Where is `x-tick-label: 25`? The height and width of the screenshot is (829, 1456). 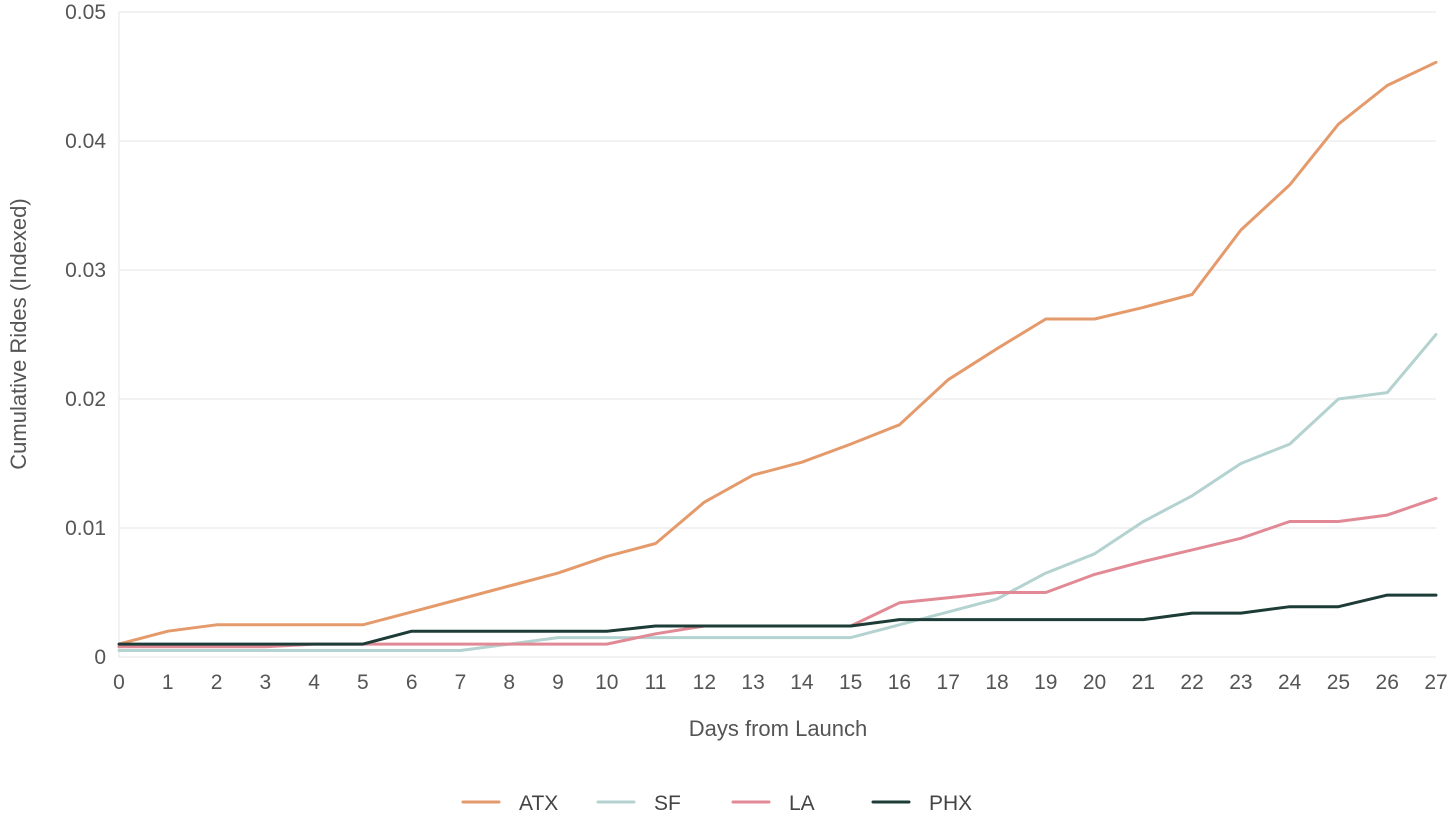 x-tick-label: 25 is located at coordinates (1338, 682).